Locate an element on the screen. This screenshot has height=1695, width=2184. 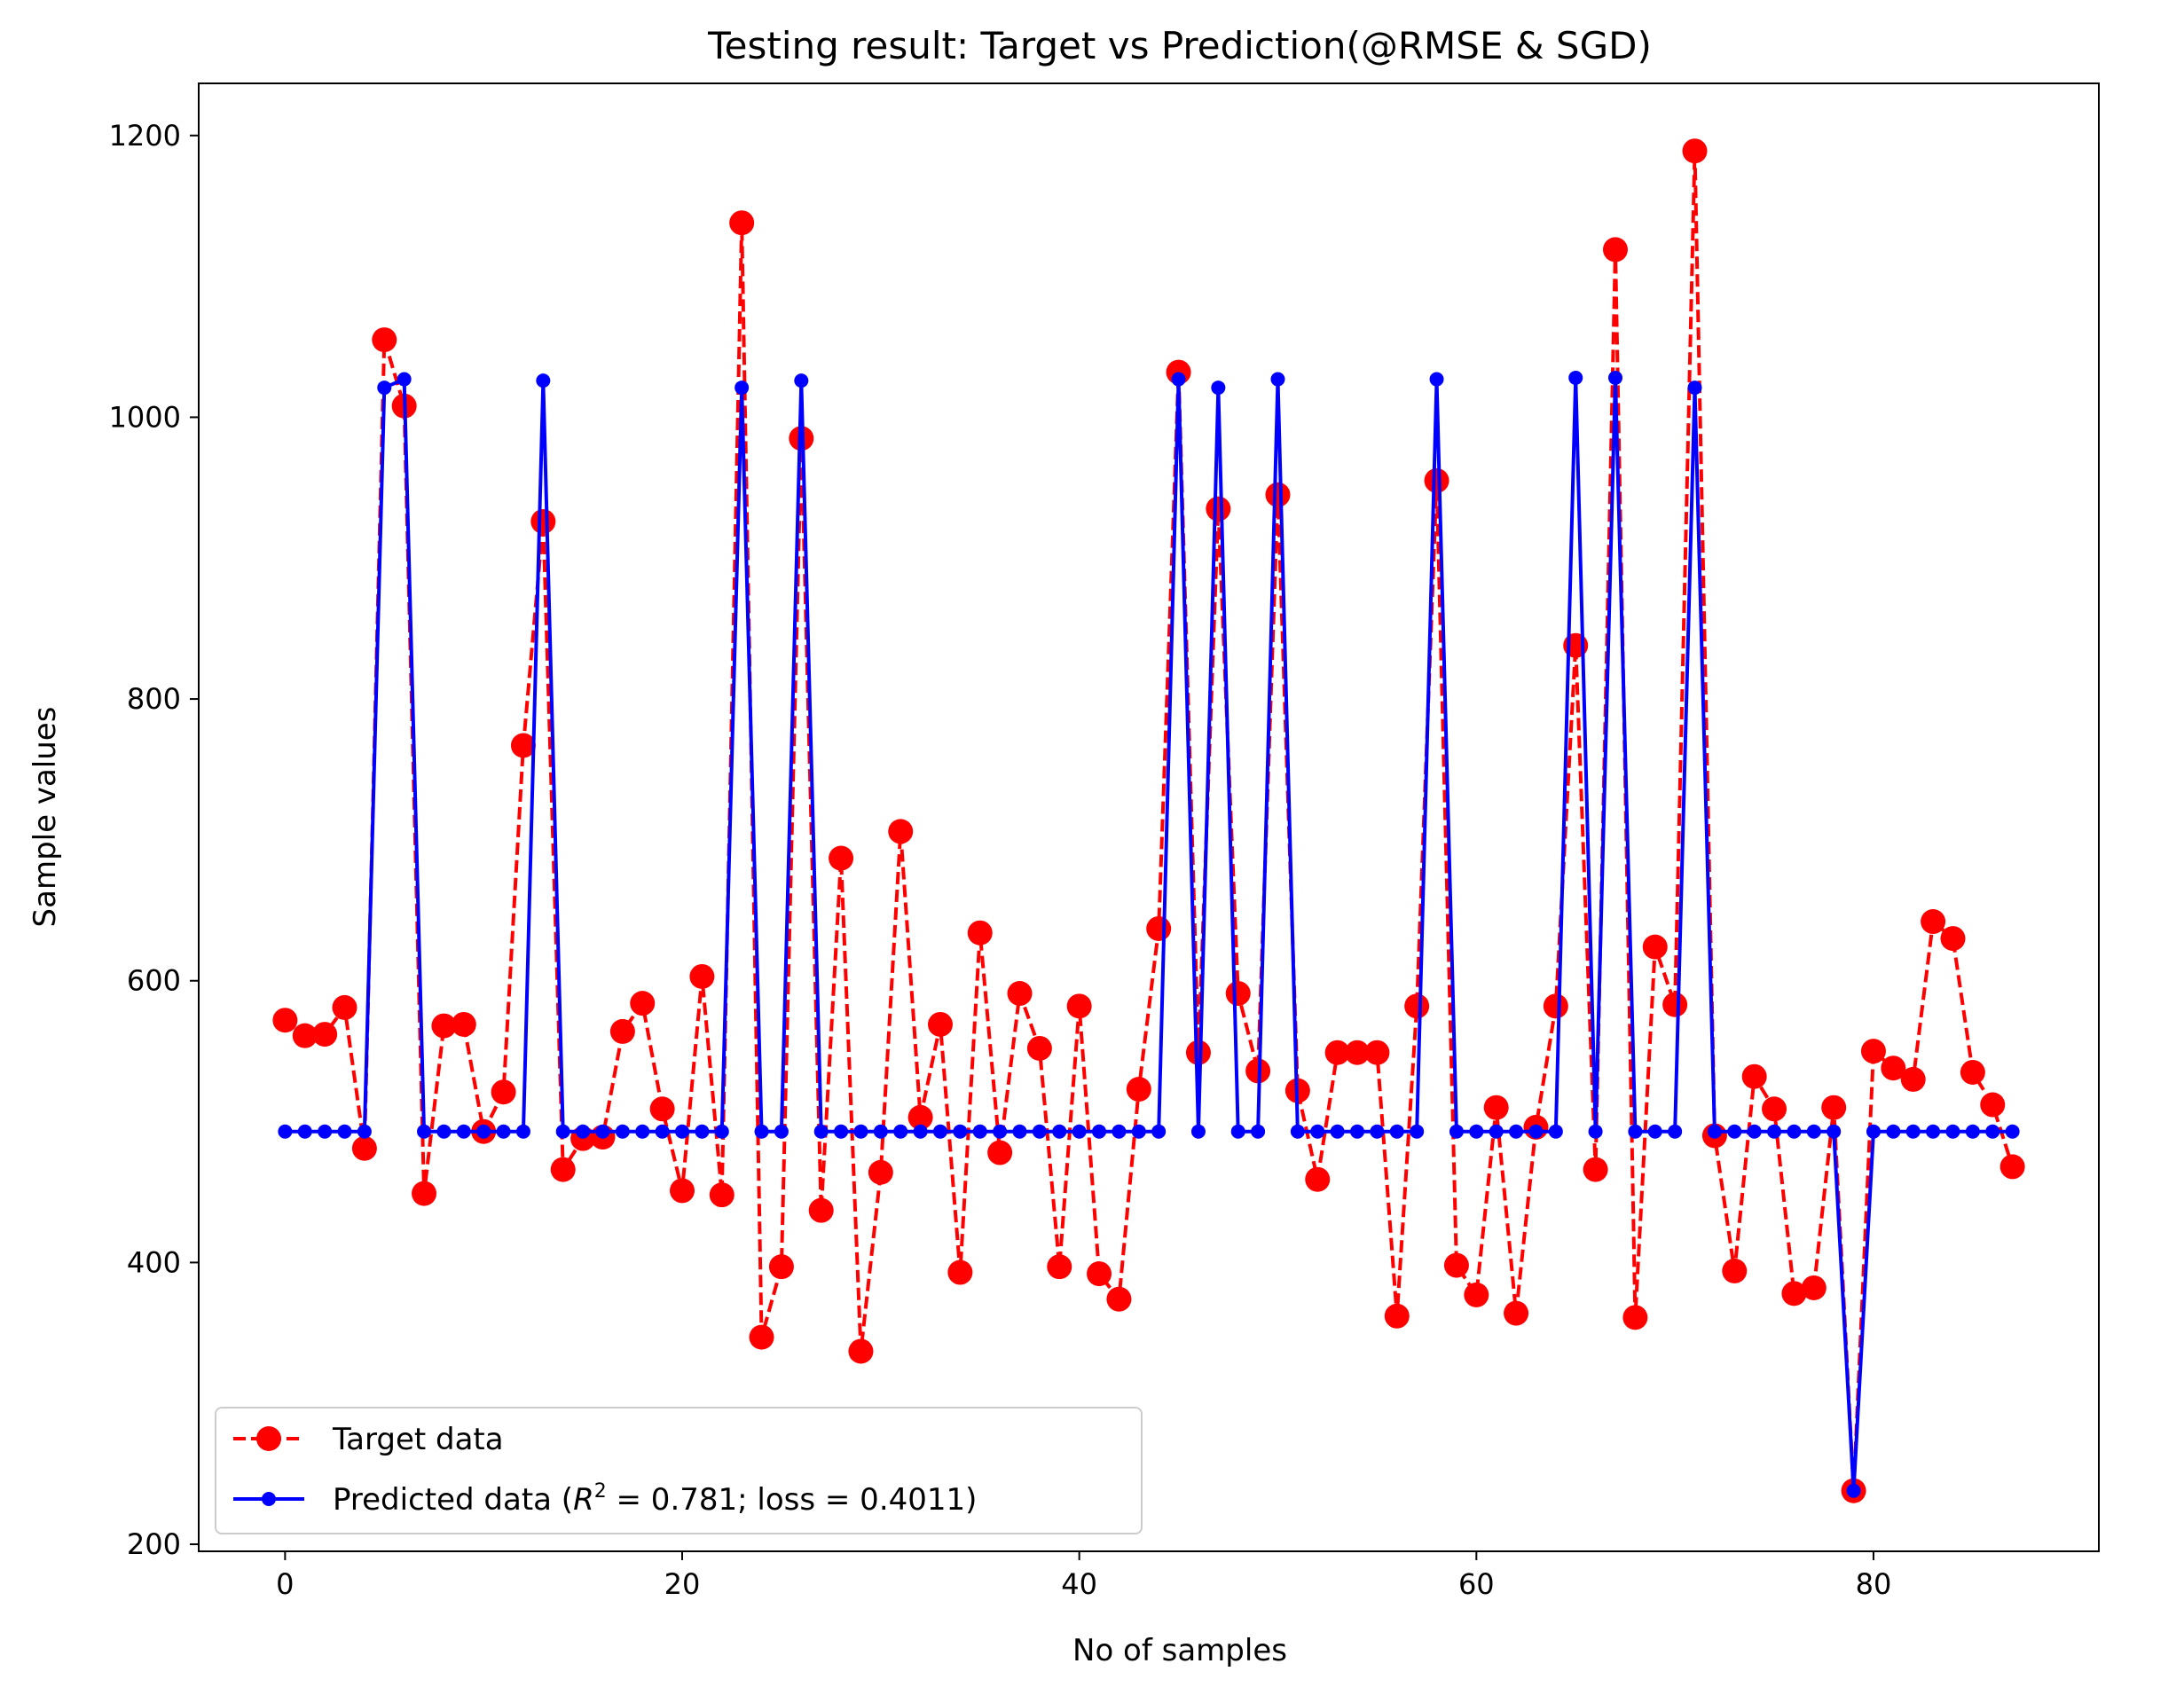
x-tick-label: 80 is located at coordinates (1874, 1584).